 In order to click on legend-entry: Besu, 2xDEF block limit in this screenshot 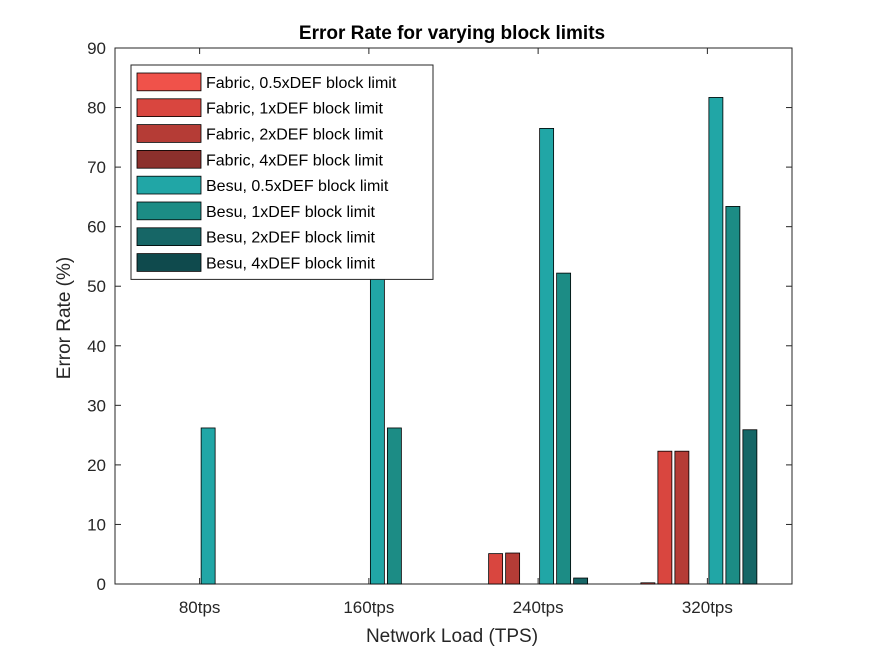, I will do `click(290, 238)`.